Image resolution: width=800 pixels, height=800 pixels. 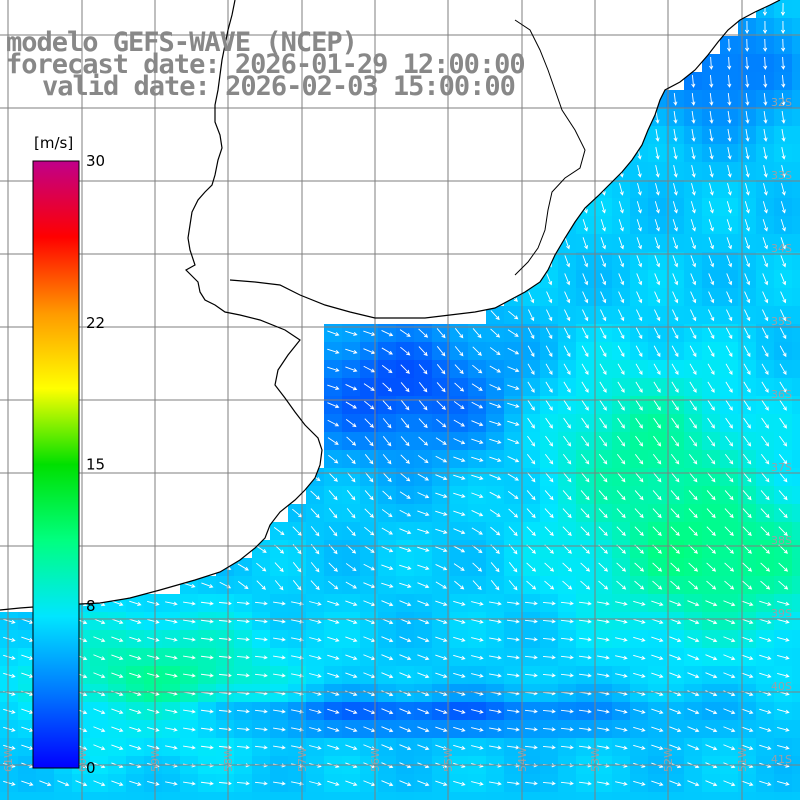 What do you see at coordinates (595, 759) in the screenshot?
I see `longitude-label: 53W` at bounding box center [595, 759].